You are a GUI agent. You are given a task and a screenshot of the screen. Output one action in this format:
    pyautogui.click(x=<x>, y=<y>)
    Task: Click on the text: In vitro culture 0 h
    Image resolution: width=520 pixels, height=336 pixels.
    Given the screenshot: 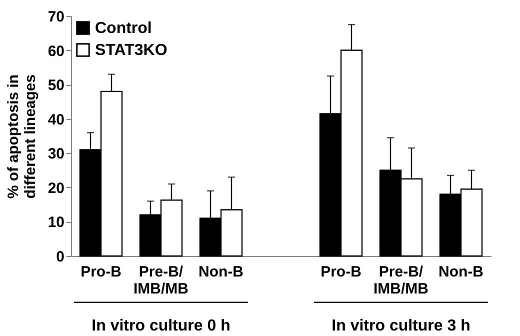 What is the action you would take?
    pyautogui.click(x=161, y=325)
    